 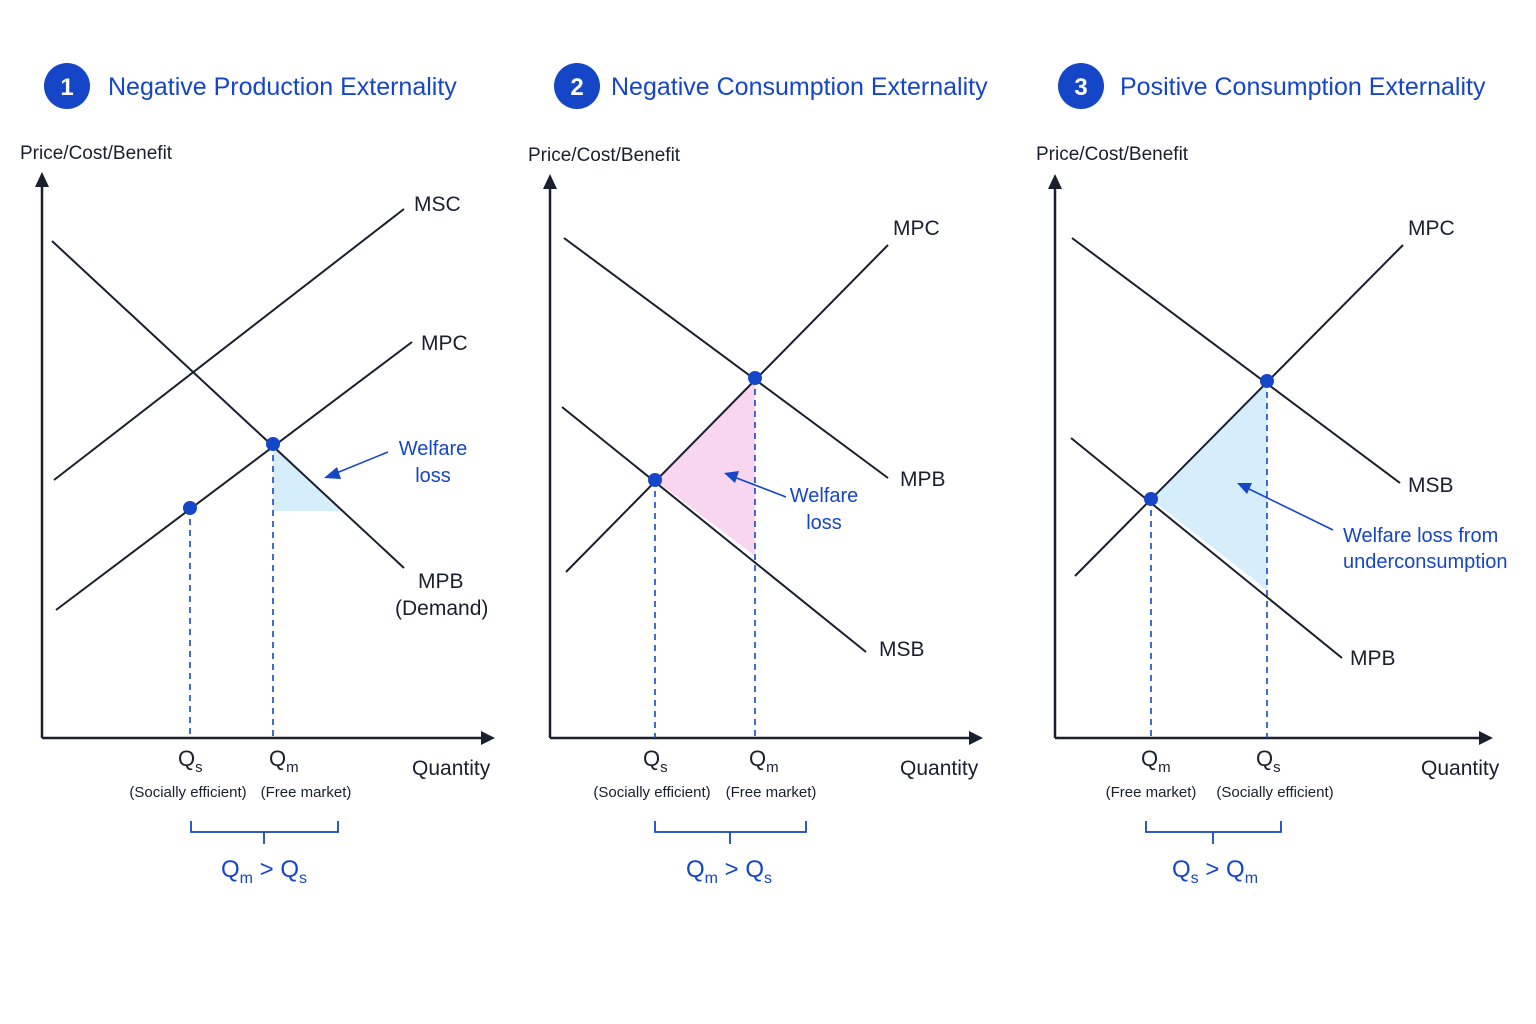 What do you see at coordinates (1236, 360) in the screenshot?
I see `panel-3-msb-curve` at bounding box center [1236, 360].